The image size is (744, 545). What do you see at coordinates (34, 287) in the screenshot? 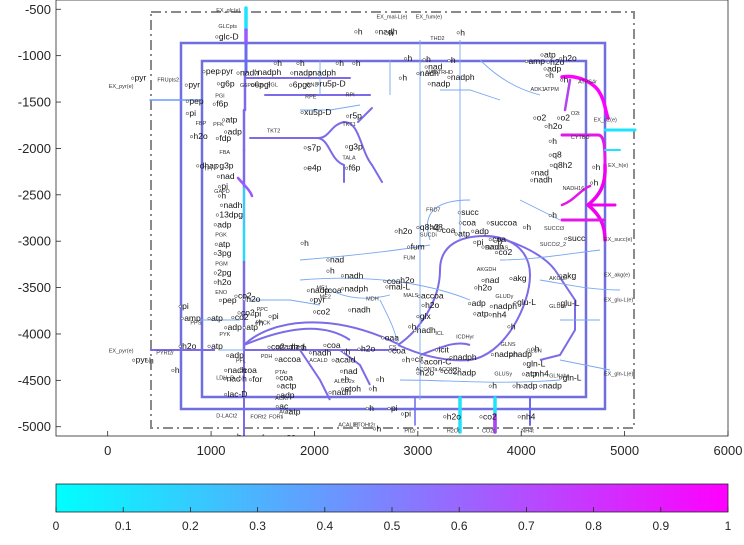
I see `y-tick-label: -3500` at bounding box center [34, 287].